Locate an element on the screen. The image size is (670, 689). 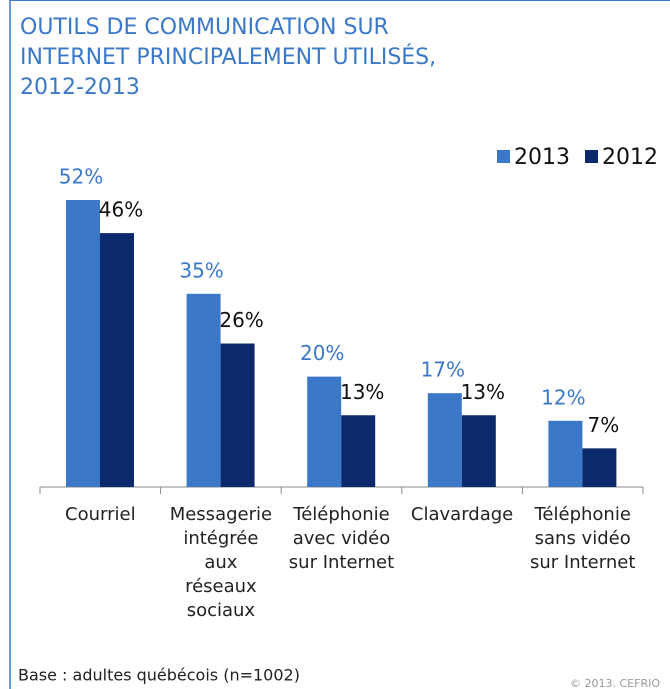
value-label: 7% is located at coordinates (604, 425).